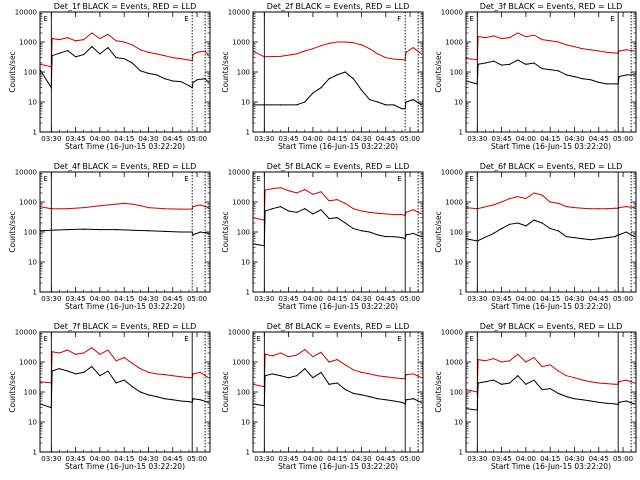 This screenshot has height=480, width=640. What do you see at coordinates (454, 363) in the screenshot?
I see `y-tick-label: 1000` at bounding box center [454, 363].